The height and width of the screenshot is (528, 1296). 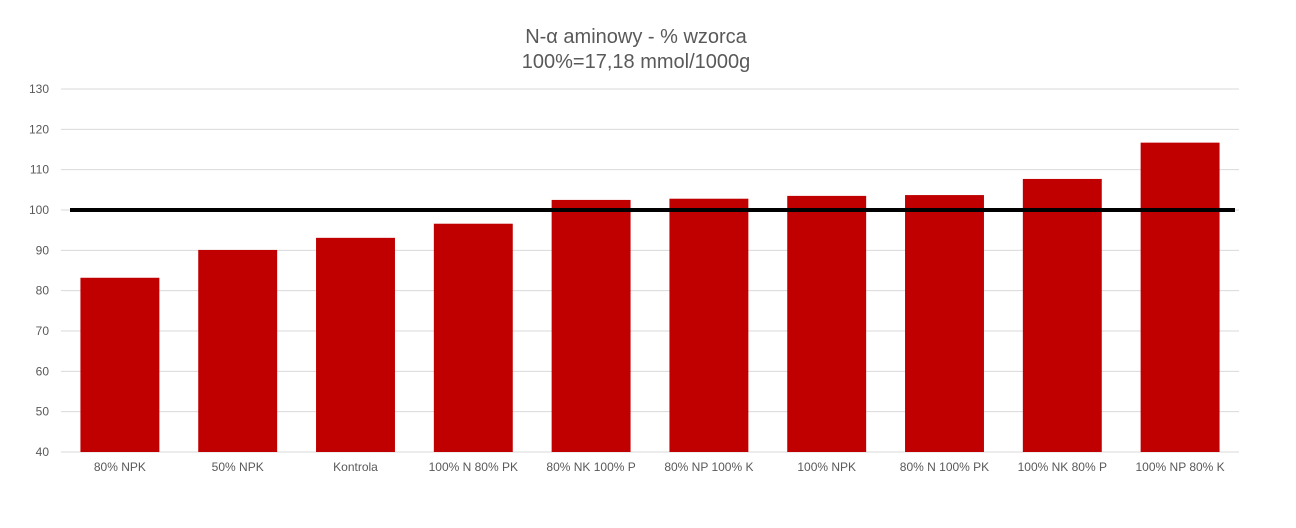 What do you see at coordinates (826, 467) in the screenshot?
I see `x-tick-label: 100% NPK` at bounding box center [826, 467].